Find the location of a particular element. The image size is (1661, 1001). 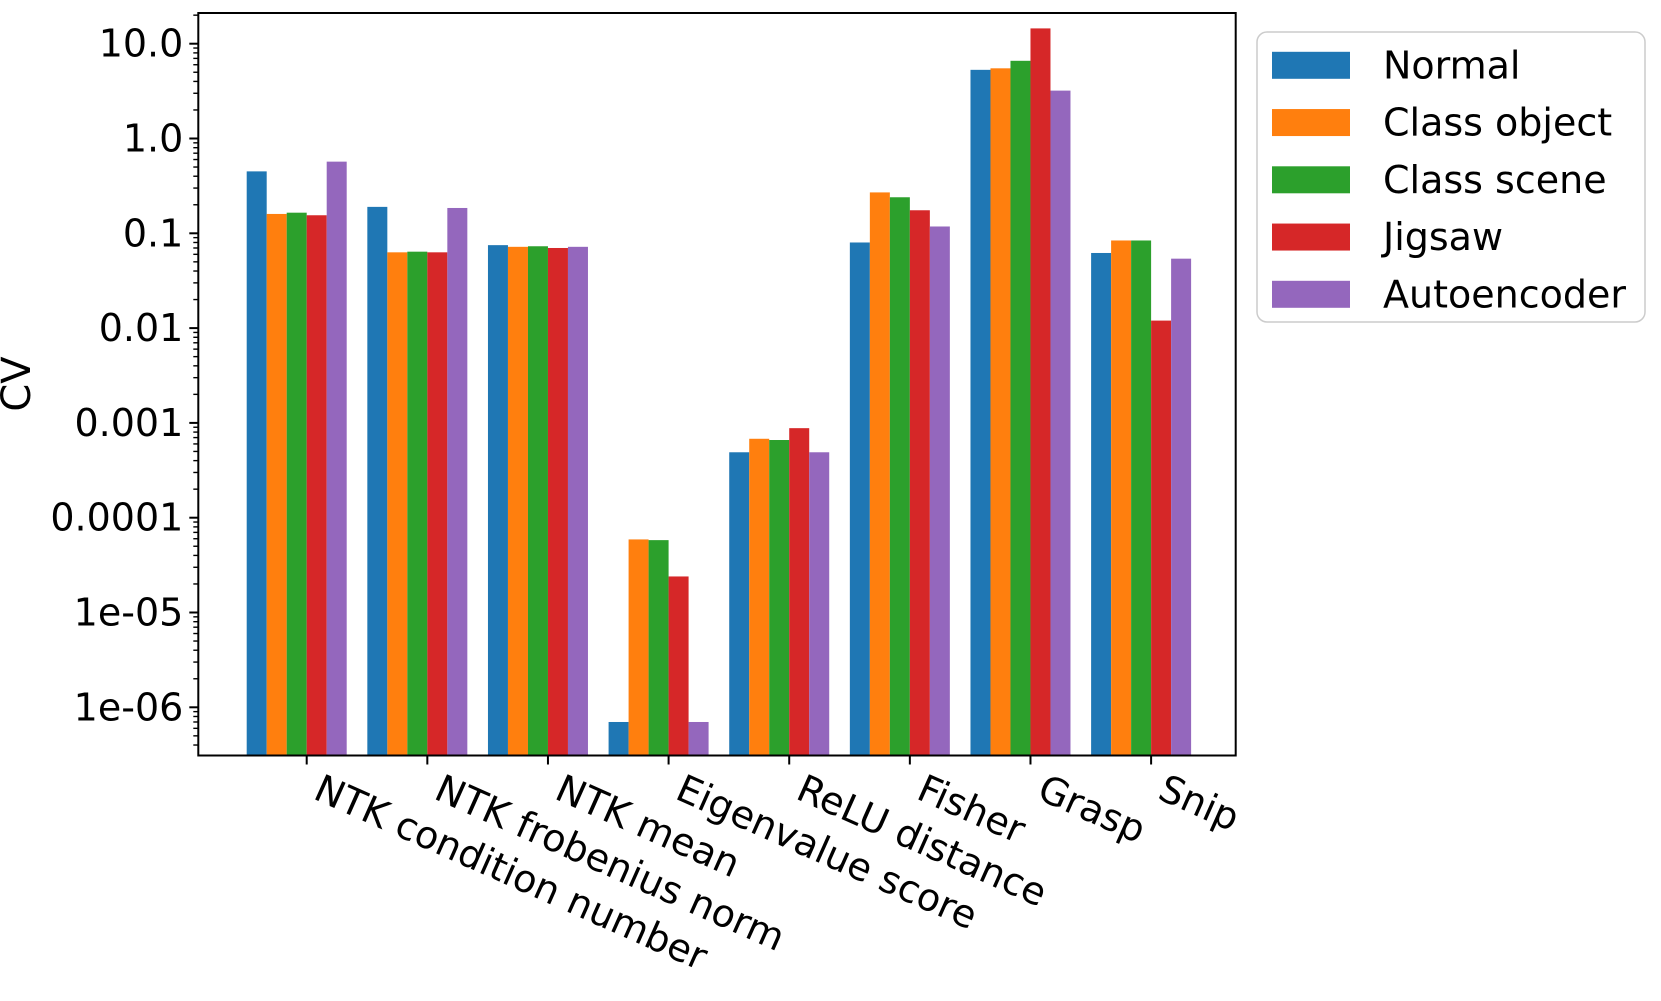

bar-normal-cat5 is located at coordinates (739, 604).